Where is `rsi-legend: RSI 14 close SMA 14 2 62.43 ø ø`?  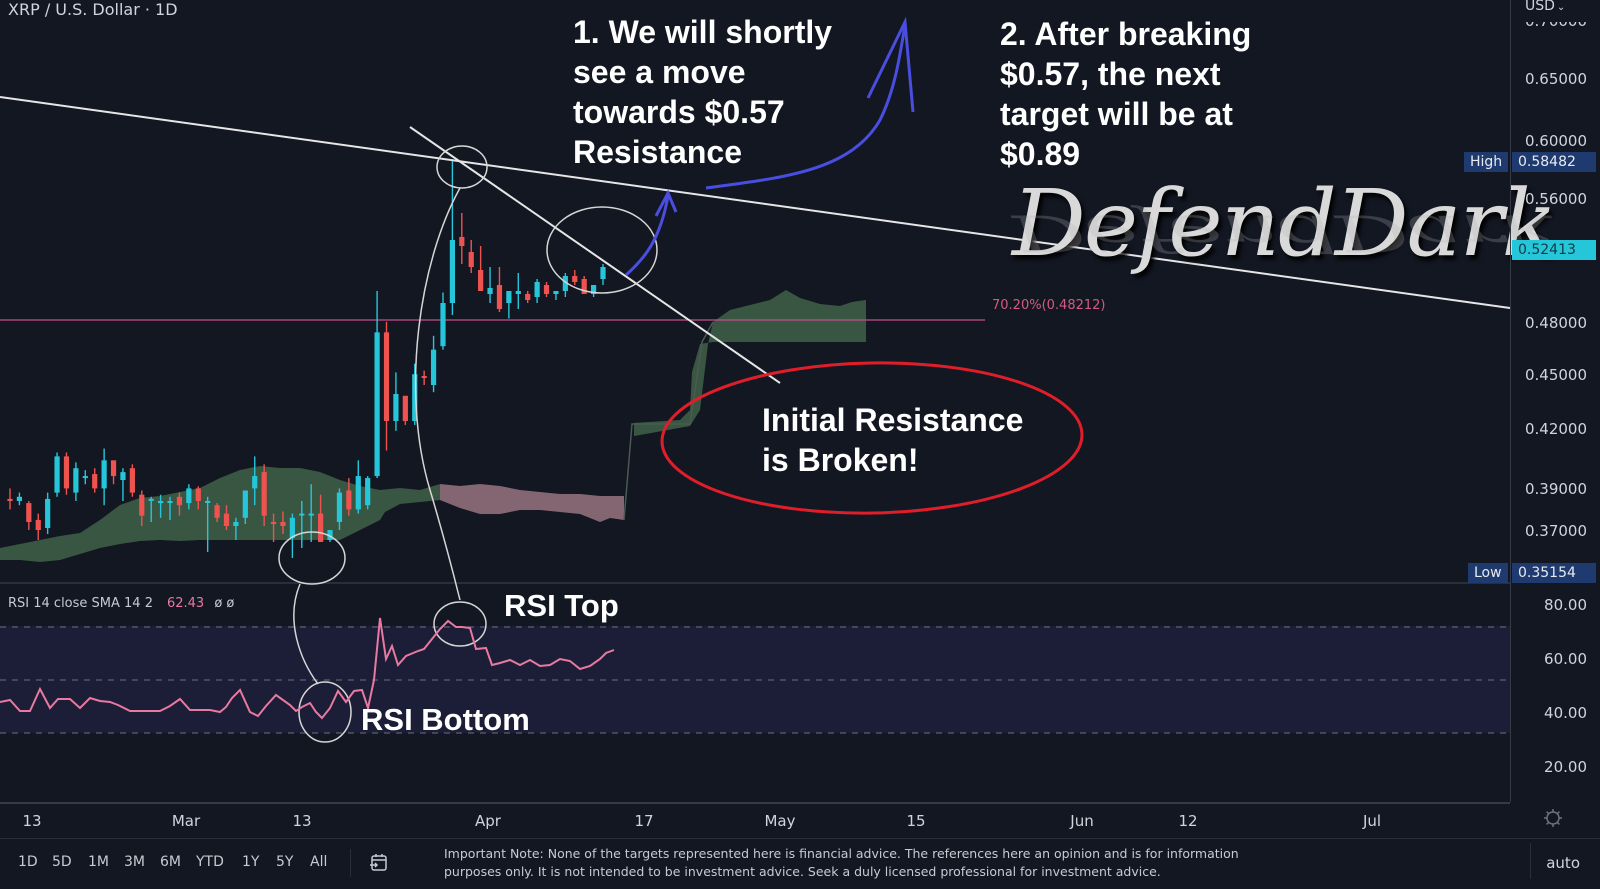
rsi-legend: RSI 14 close SMA 14 2 62.43 ø ø is located at coordinates (121, 603).